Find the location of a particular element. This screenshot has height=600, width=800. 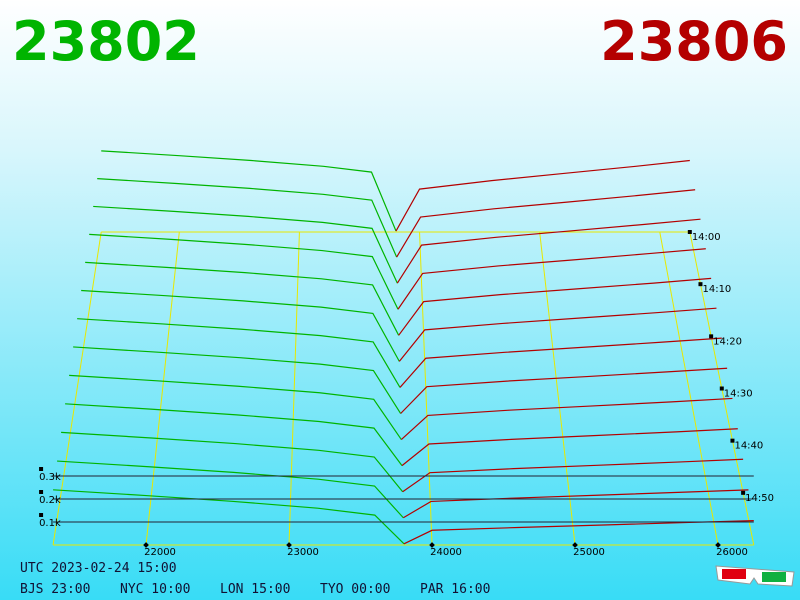

best-ask: 23806 is located at coordinates (694, 41).